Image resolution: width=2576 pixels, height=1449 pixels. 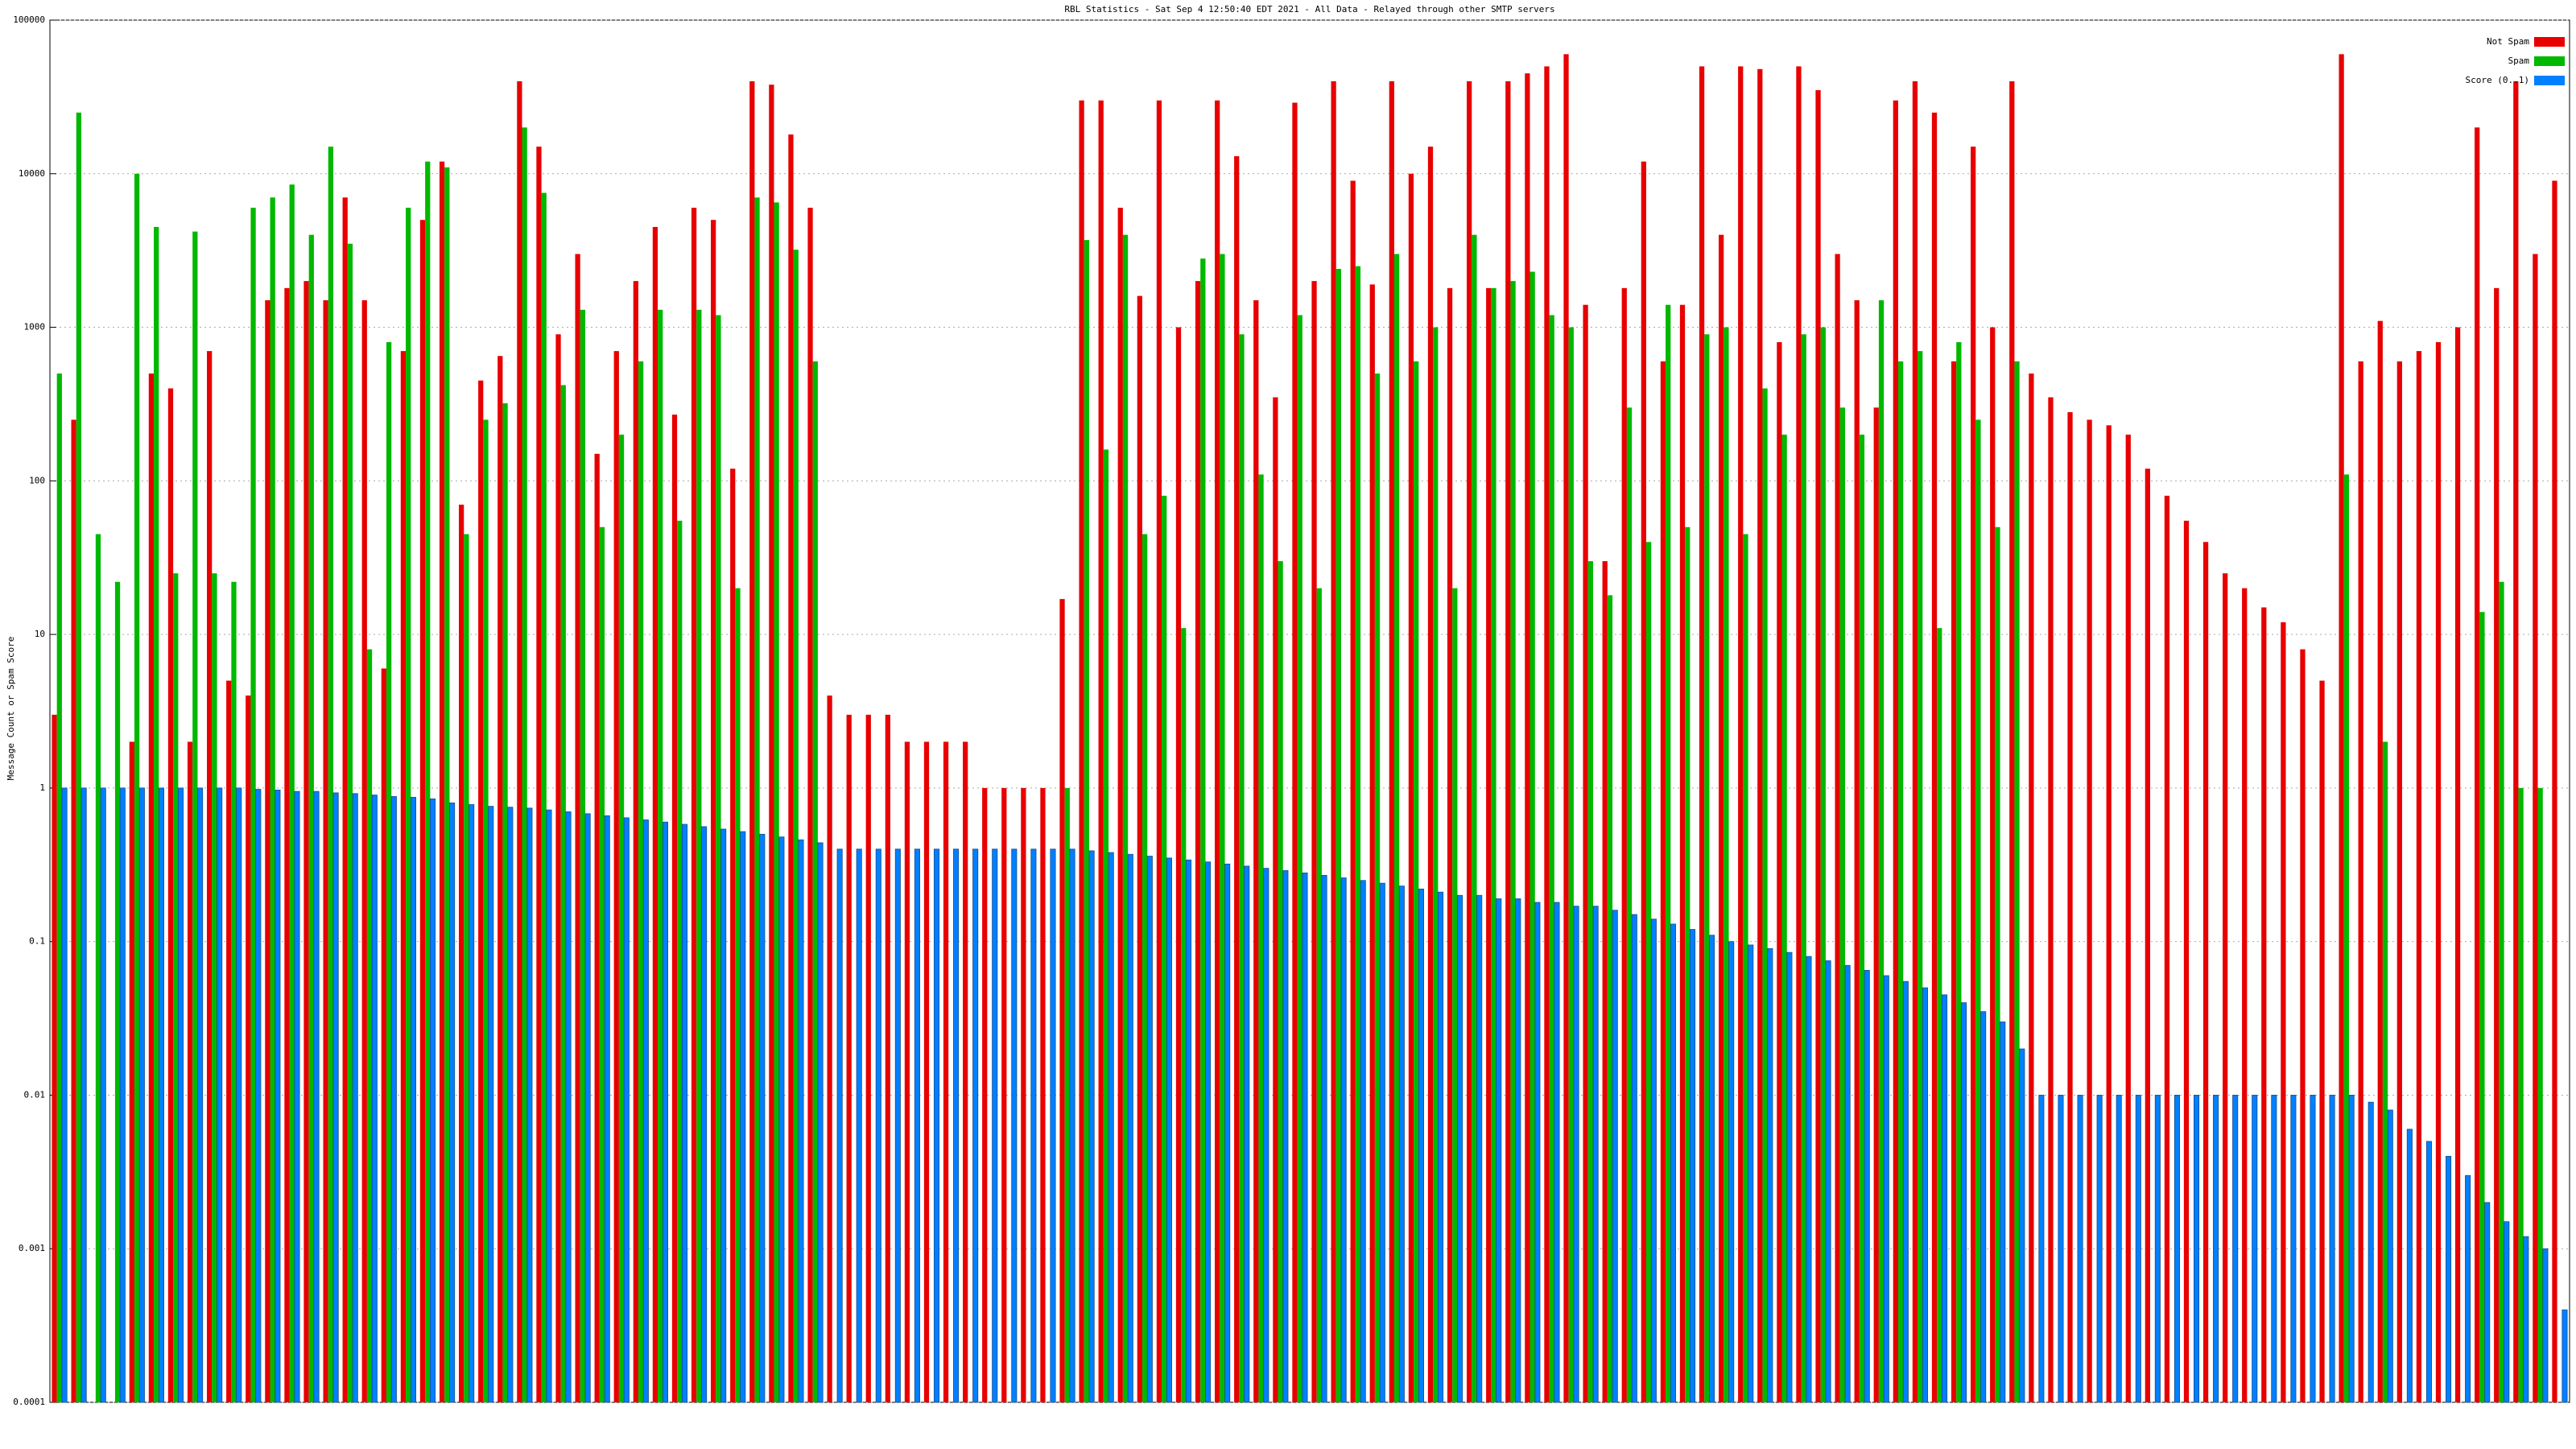 I want to click on y-tick-label: 0.0001, so click(x=29, y=1402).